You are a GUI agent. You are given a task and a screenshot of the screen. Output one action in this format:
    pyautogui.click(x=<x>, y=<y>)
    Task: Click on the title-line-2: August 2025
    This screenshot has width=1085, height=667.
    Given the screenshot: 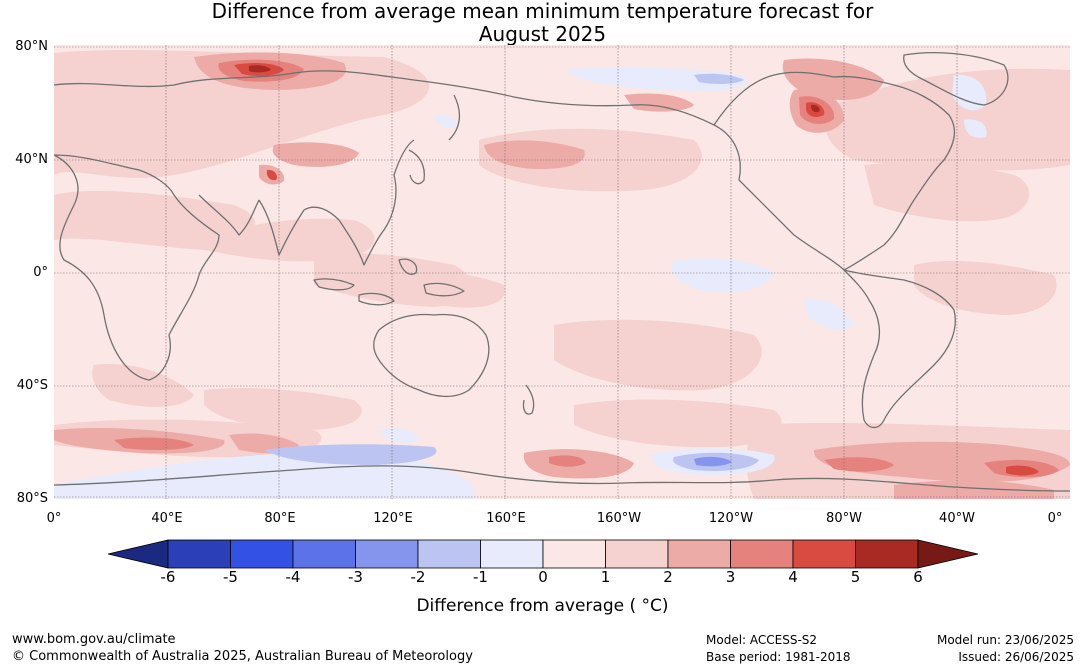 What is the action you would take?
    pyautogui.click(x=542, y=34)
    